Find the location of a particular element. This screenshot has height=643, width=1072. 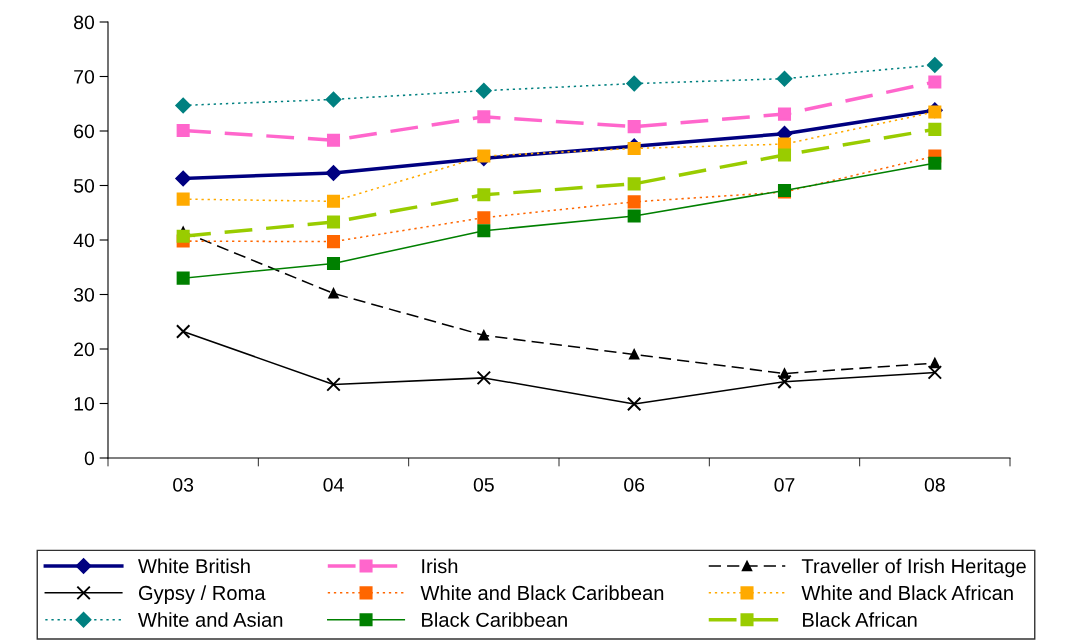

y-tick-label: 70 is located at coordinates (84, 76).